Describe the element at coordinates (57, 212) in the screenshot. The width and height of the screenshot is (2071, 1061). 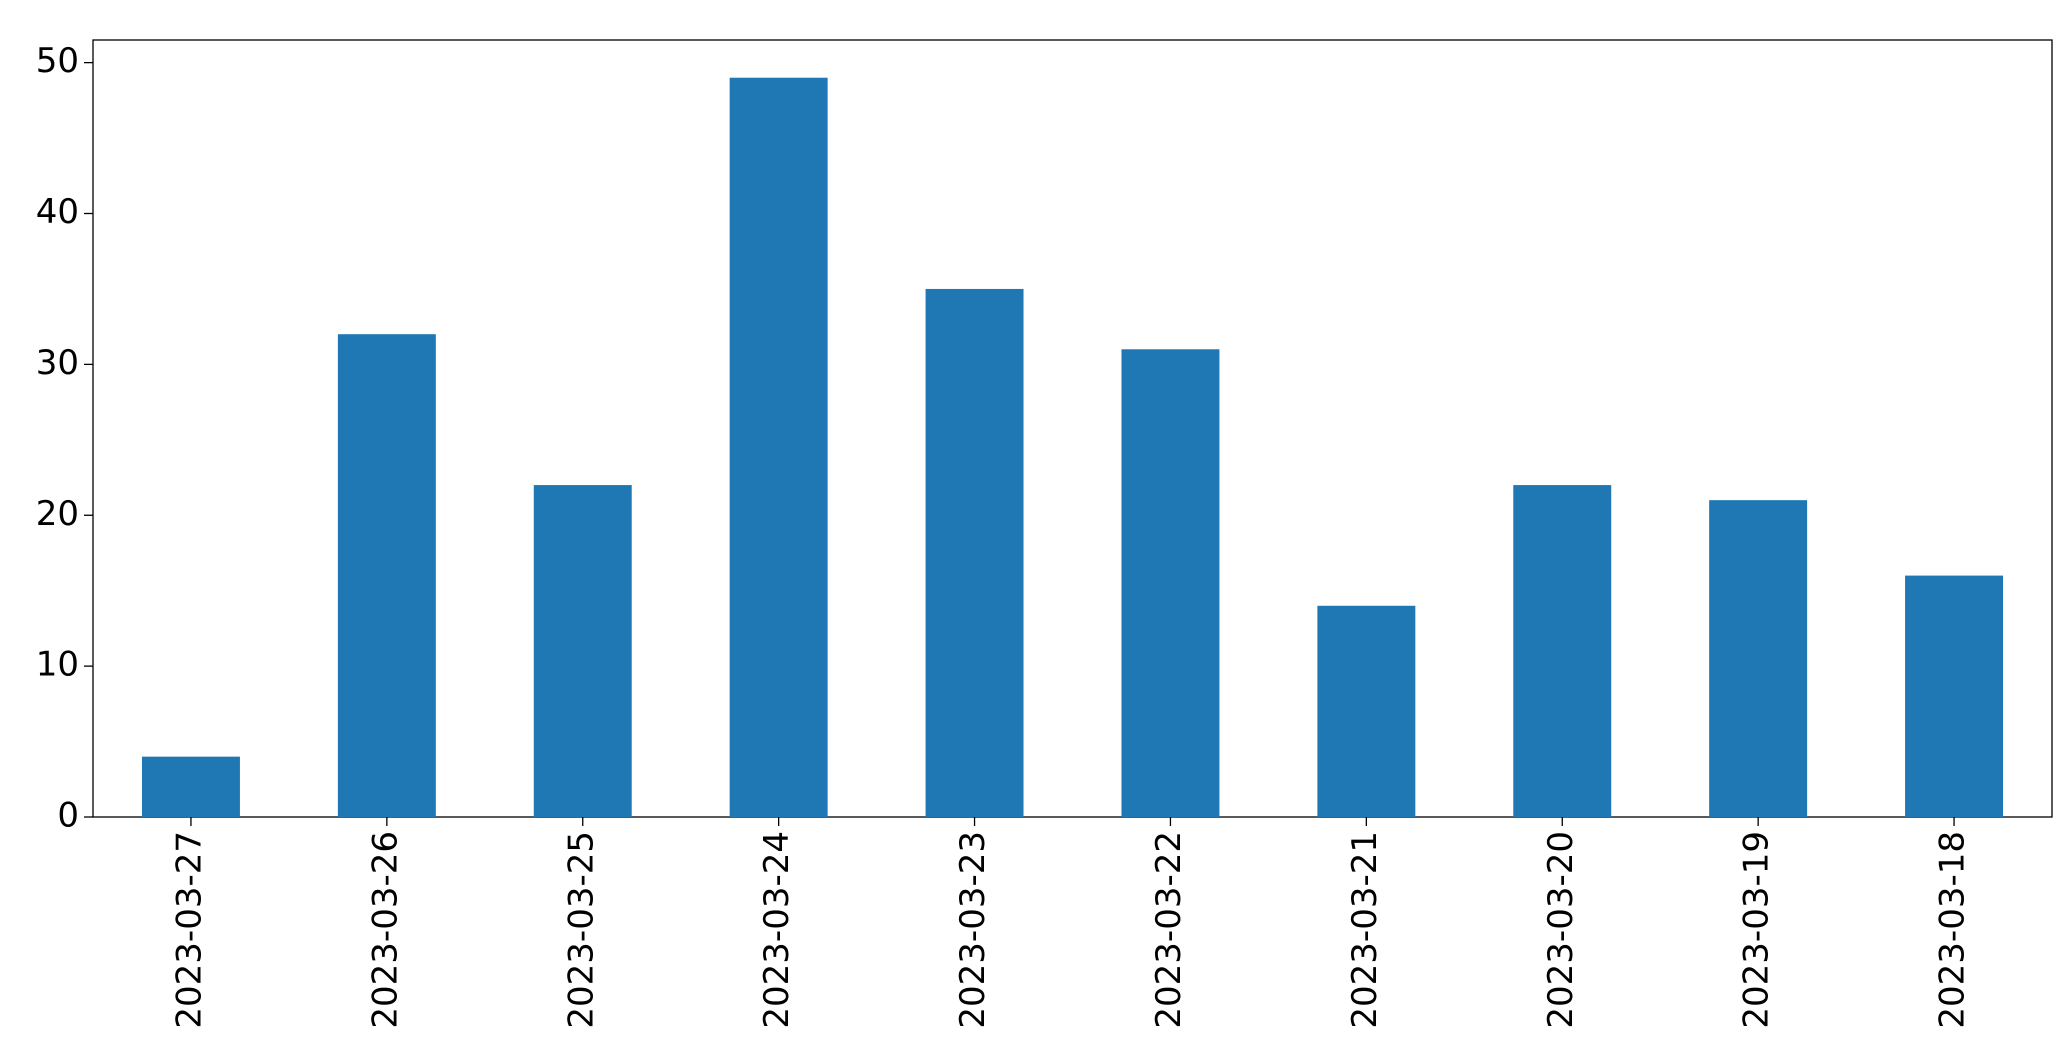
I see `y-tick-label: 40` at that location.